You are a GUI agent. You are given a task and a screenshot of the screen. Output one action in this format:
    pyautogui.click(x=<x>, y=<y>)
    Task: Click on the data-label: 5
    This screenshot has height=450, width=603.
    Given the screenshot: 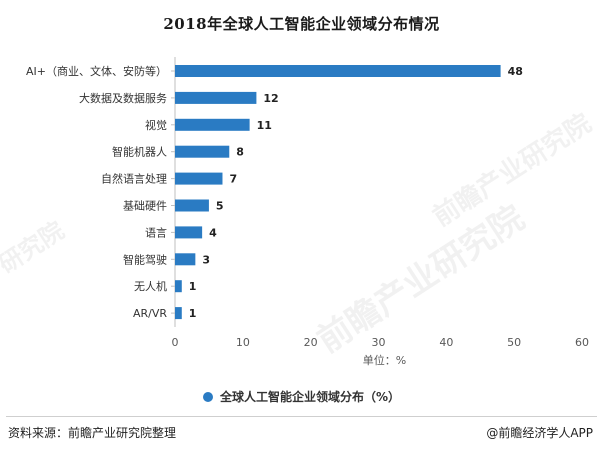 What is the action you would take?
    pyautogui.click(x=220, y=206)
    